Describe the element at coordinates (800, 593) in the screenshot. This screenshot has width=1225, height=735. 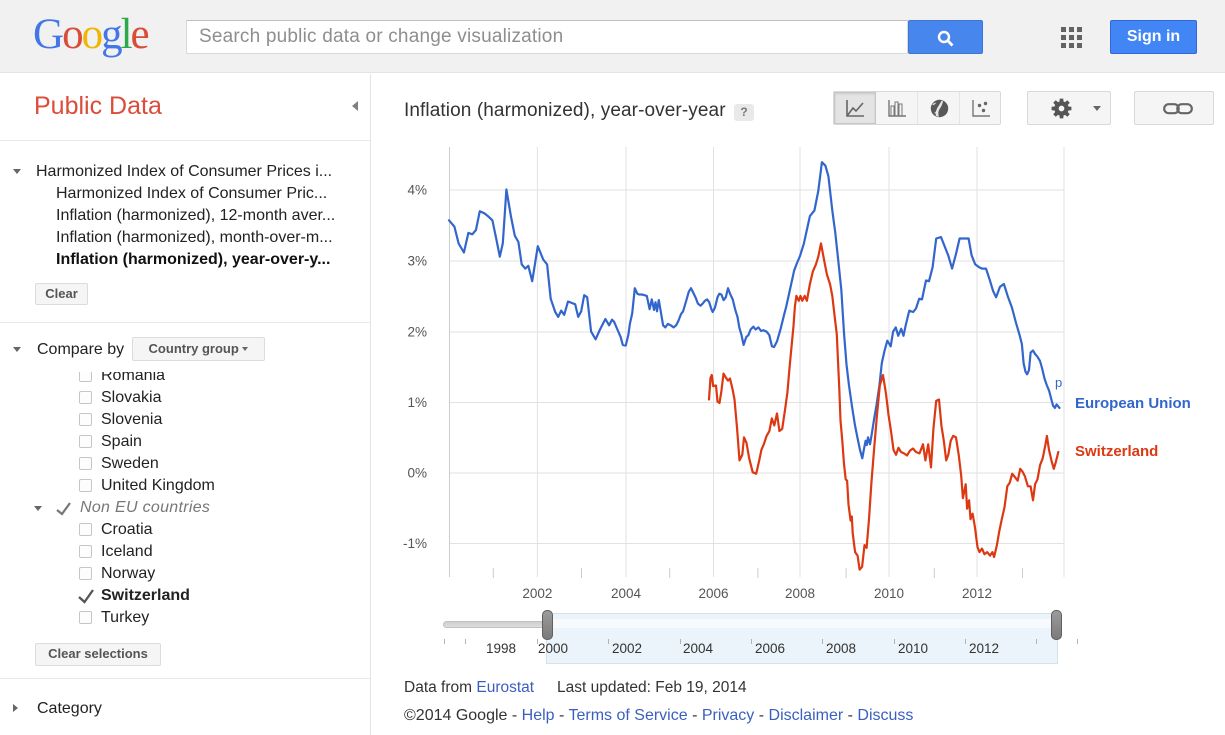
I see `svg-text: 2008` at that location.